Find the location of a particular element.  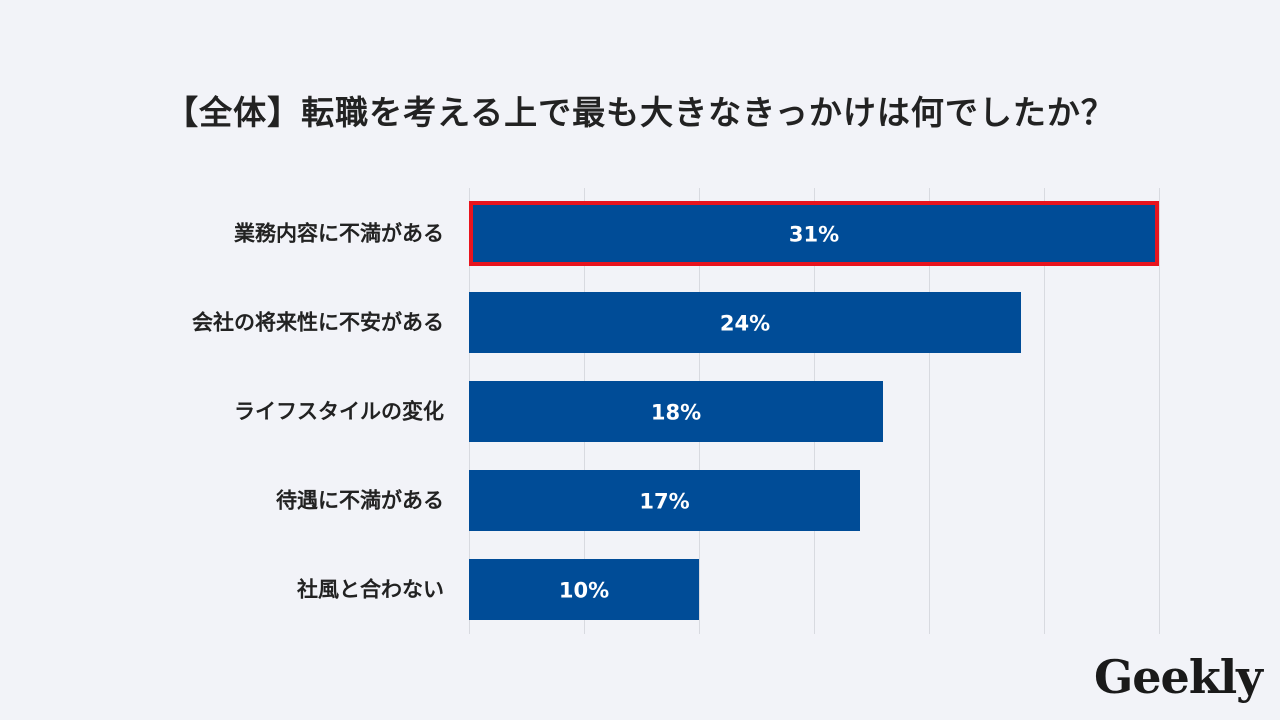

category-label: 社風と合わない is located at coordinates (370, 590).